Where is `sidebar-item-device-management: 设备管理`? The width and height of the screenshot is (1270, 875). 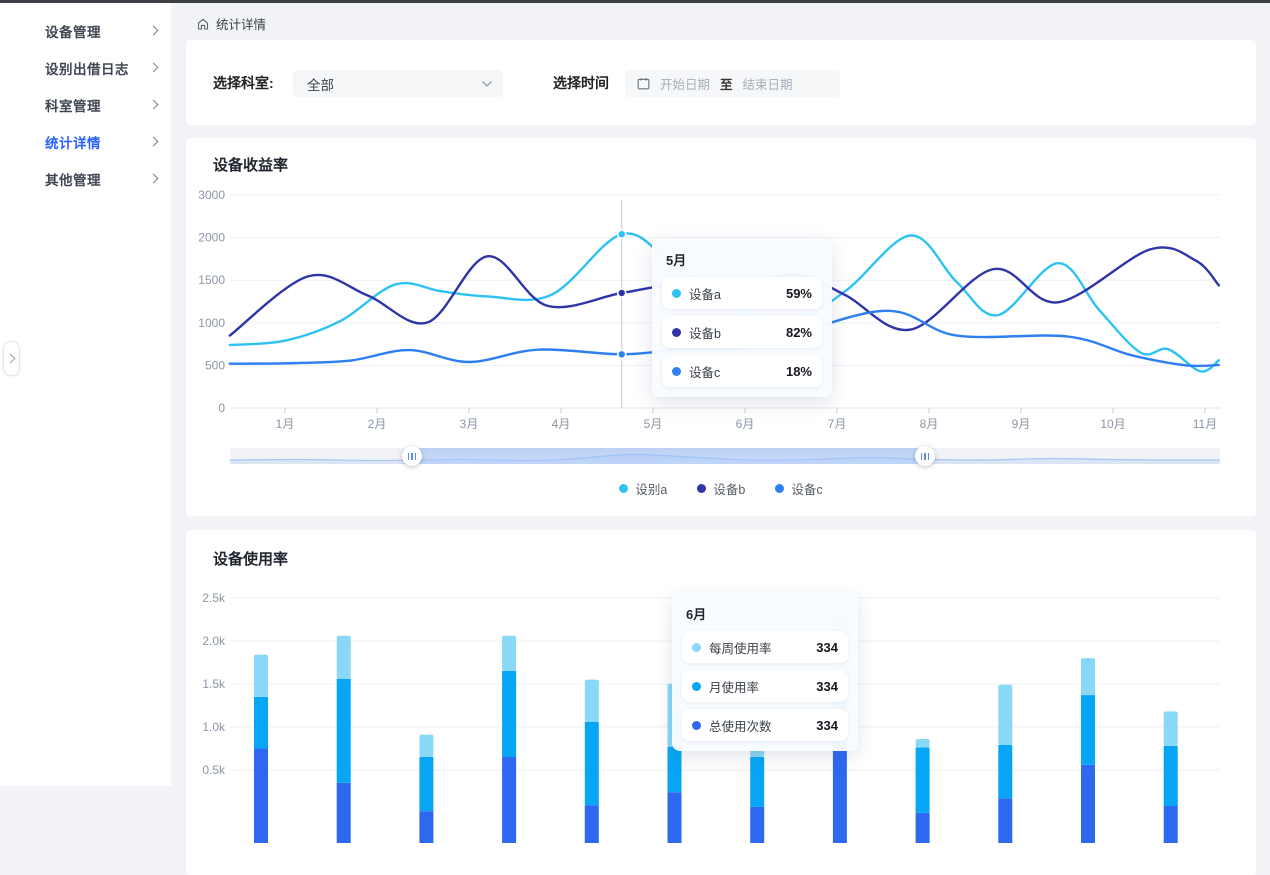 sidebar-item-device-management: 设备管理 is located at coordinates (85, 30).